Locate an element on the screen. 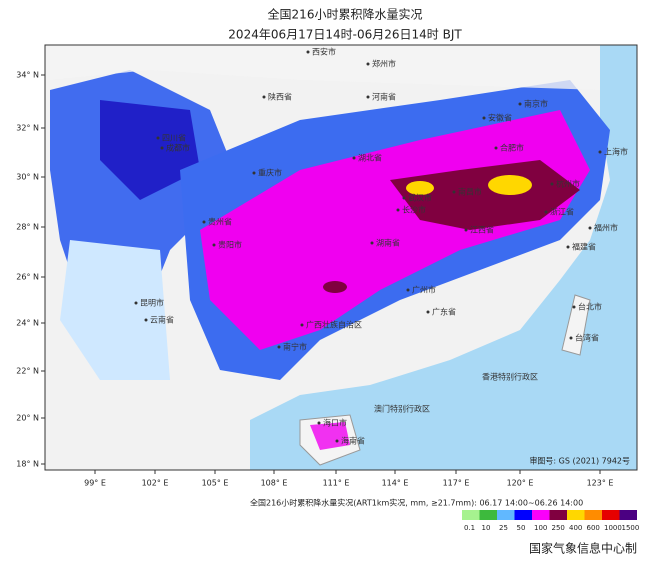 The width and height of the screenshot is (650, 569). lon-label: 117° E is located at coordinates (456, 483).